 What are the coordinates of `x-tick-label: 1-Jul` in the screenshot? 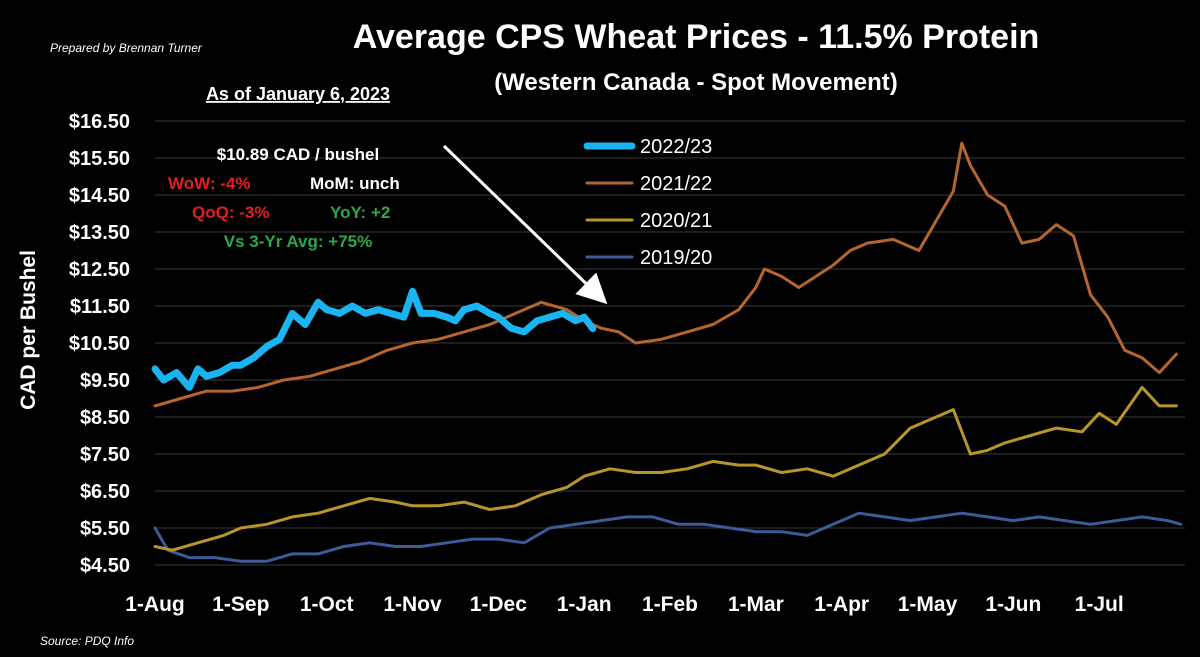 It's located at (1099, 604).